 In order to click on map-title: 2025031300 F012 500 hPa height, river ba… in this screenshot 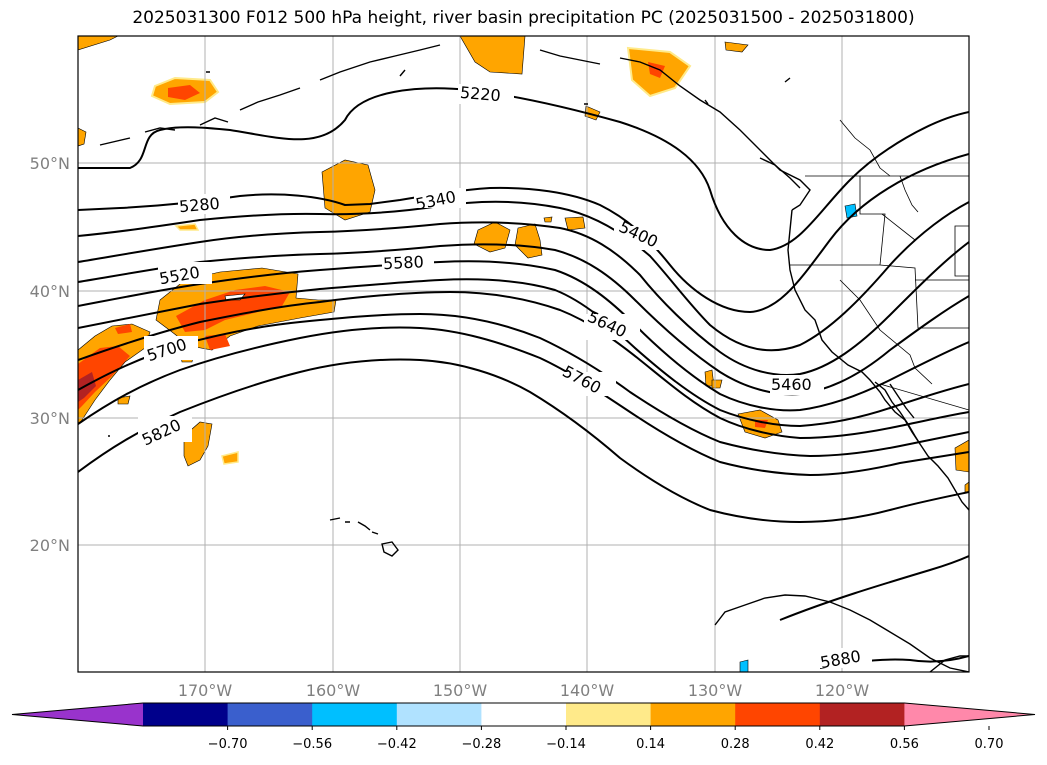, I will do `click(523, 18)`.